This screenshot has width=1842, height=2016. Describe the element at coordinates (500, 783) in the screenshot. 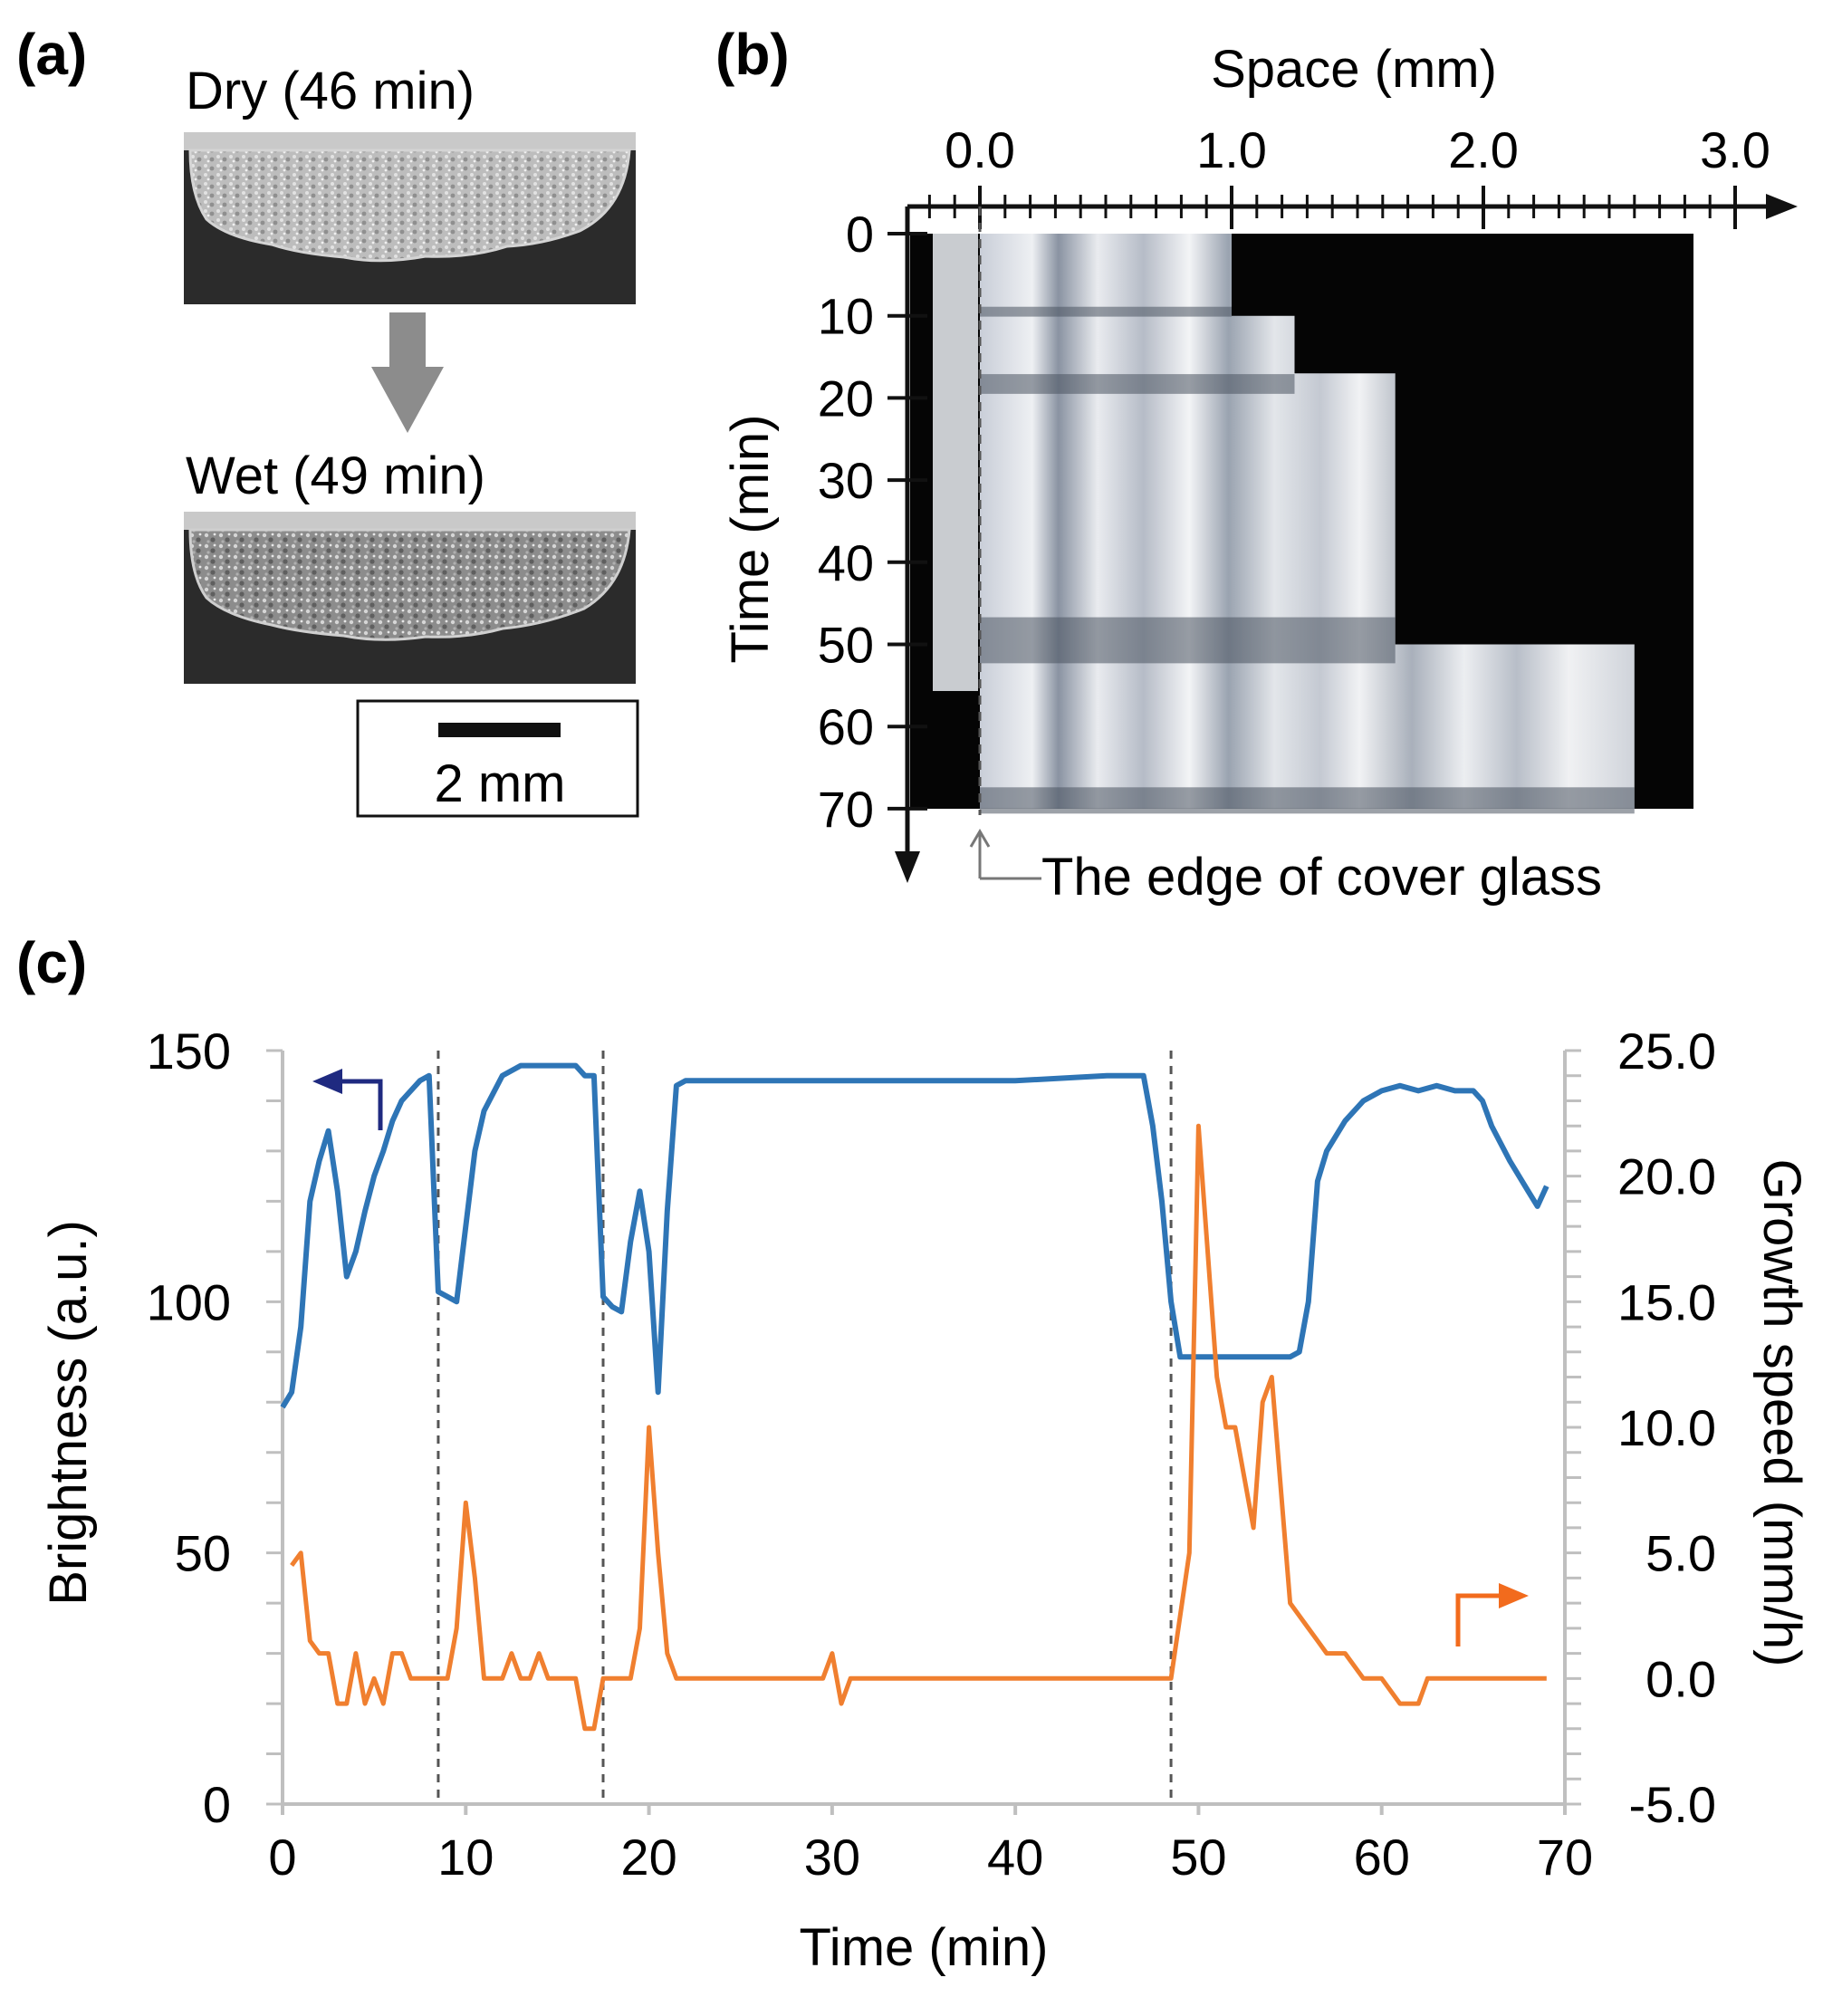

I see `scale-bar-label: 2 mm` at that location.